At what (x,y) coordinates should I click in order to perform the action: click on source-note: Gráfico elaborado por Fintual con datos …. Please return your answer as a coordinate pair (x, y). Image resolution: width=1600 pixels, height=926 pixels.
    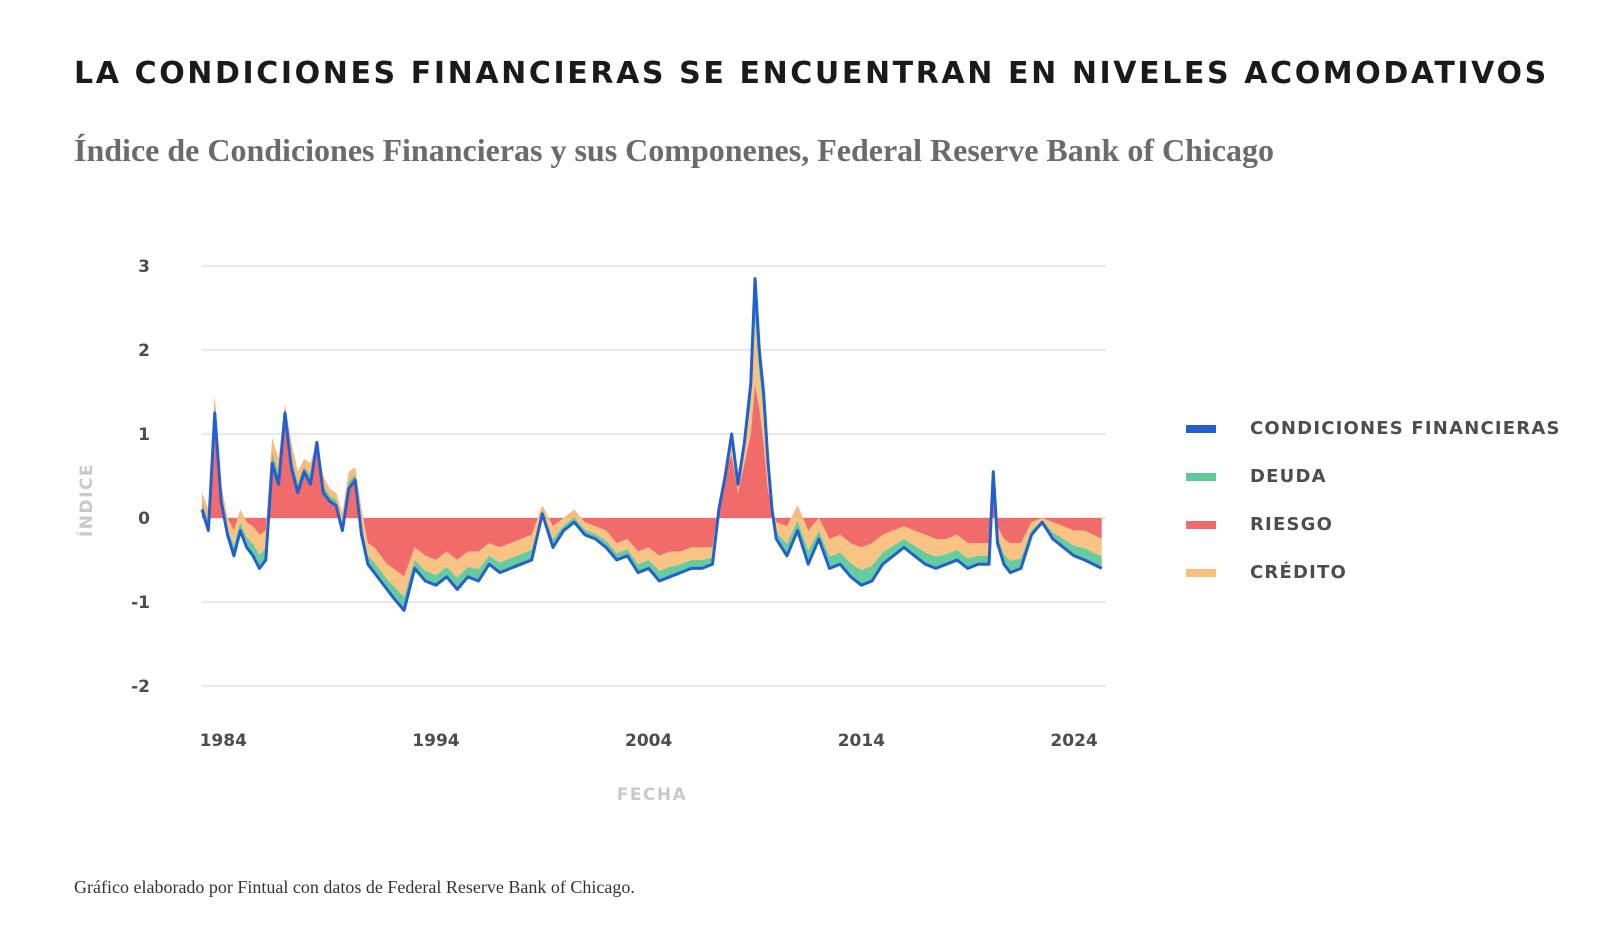
    Looking at the image, I should click on (354, 887).